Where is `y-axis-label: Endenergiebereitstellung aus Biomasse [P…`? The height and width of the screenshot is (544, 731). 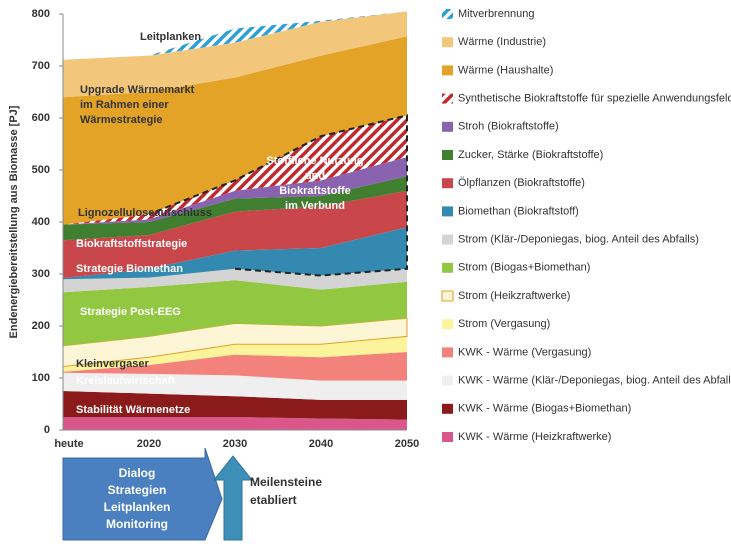 y-axis-label: Endenergiebereitstellung aus Biomasse [P… is located at coordinates (14, 221).